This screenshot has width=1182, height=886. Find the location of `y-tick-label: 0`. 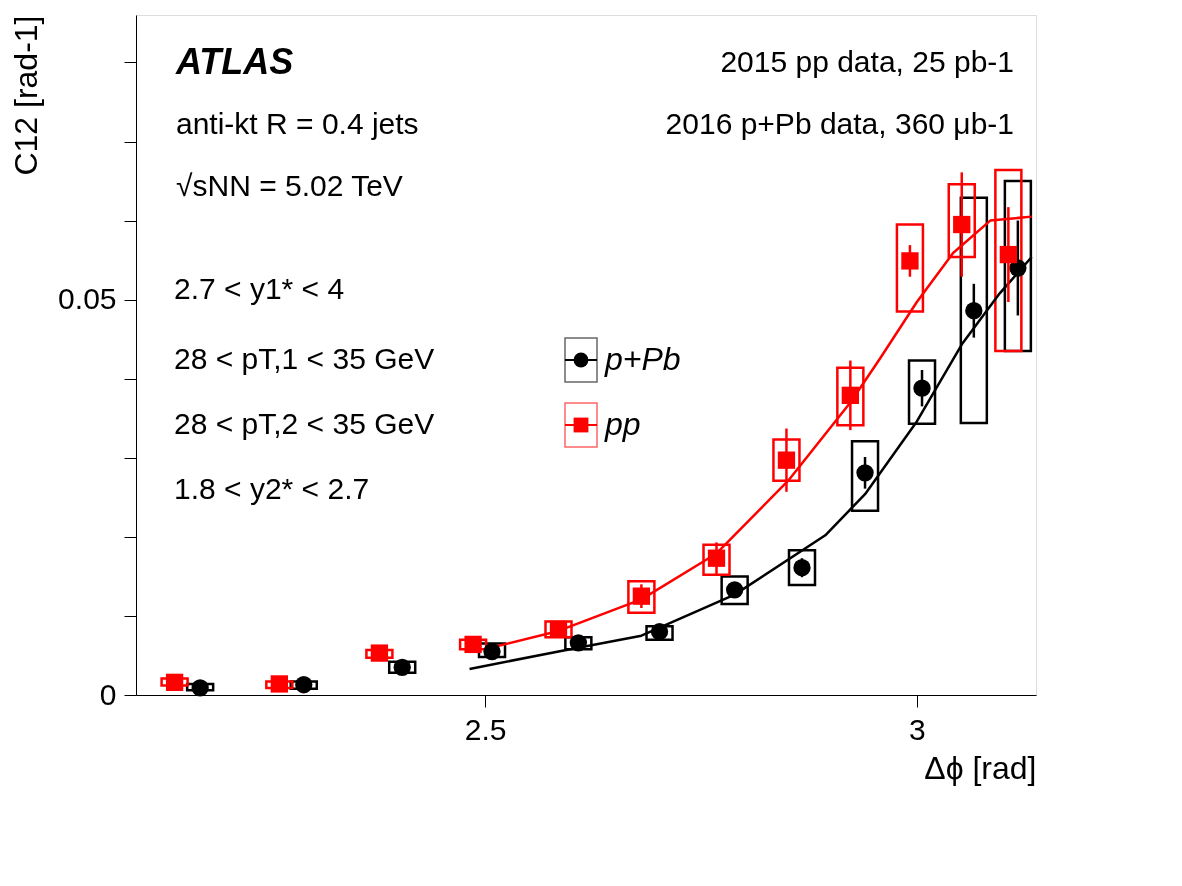

y-tick-label: 0 is located at coordinates (108, 694).